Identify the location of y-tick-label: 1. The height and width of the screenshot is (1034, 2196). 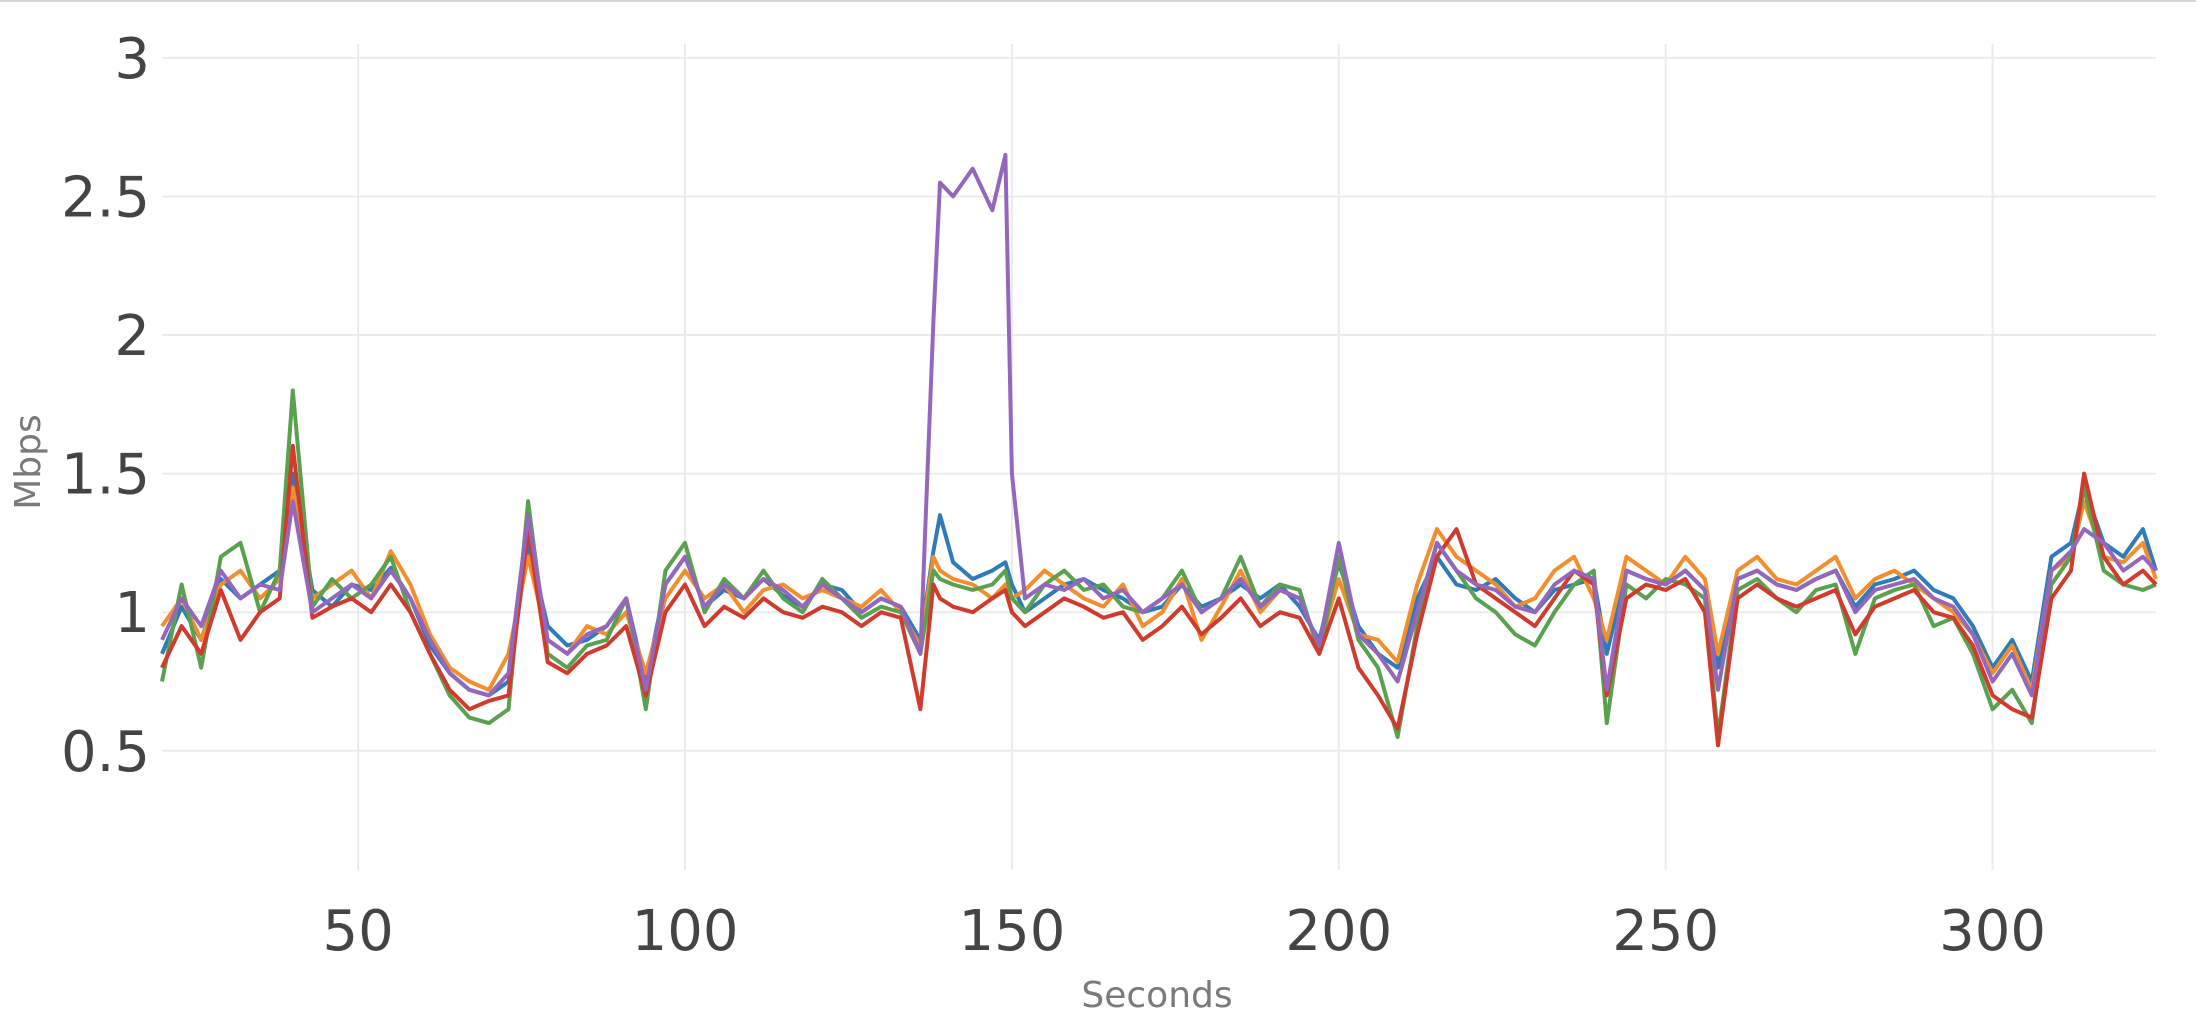
(132, 613).